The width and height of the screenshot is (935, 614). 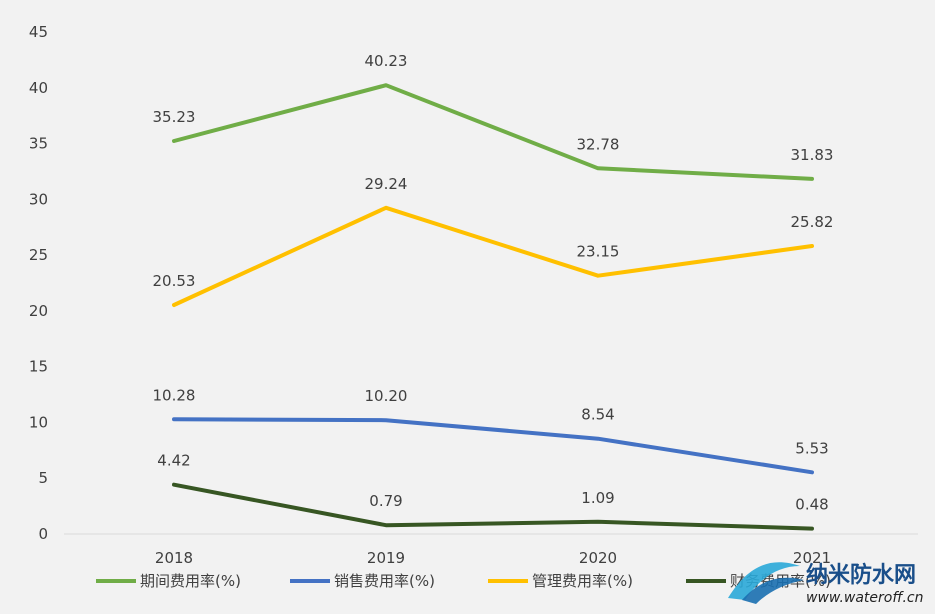 What do you see at coordinates (864, 598) in the screenshot?
I see `watermark-url: www.wateroff.cn` at bounding box center [864, 598].